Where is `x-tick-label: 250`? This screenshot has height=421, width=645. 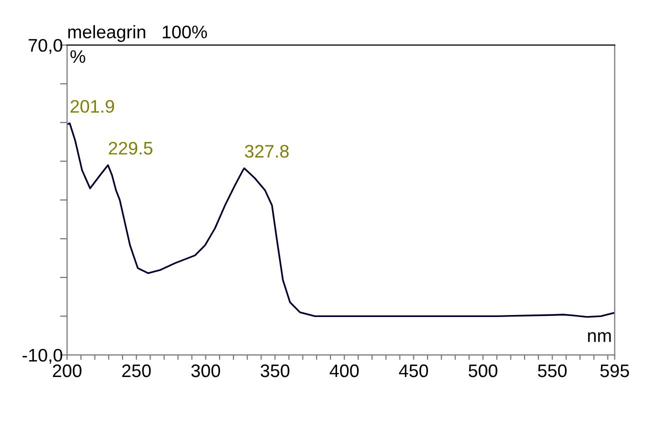
x-tick-label: 250 is located at coordinates (136, 371).